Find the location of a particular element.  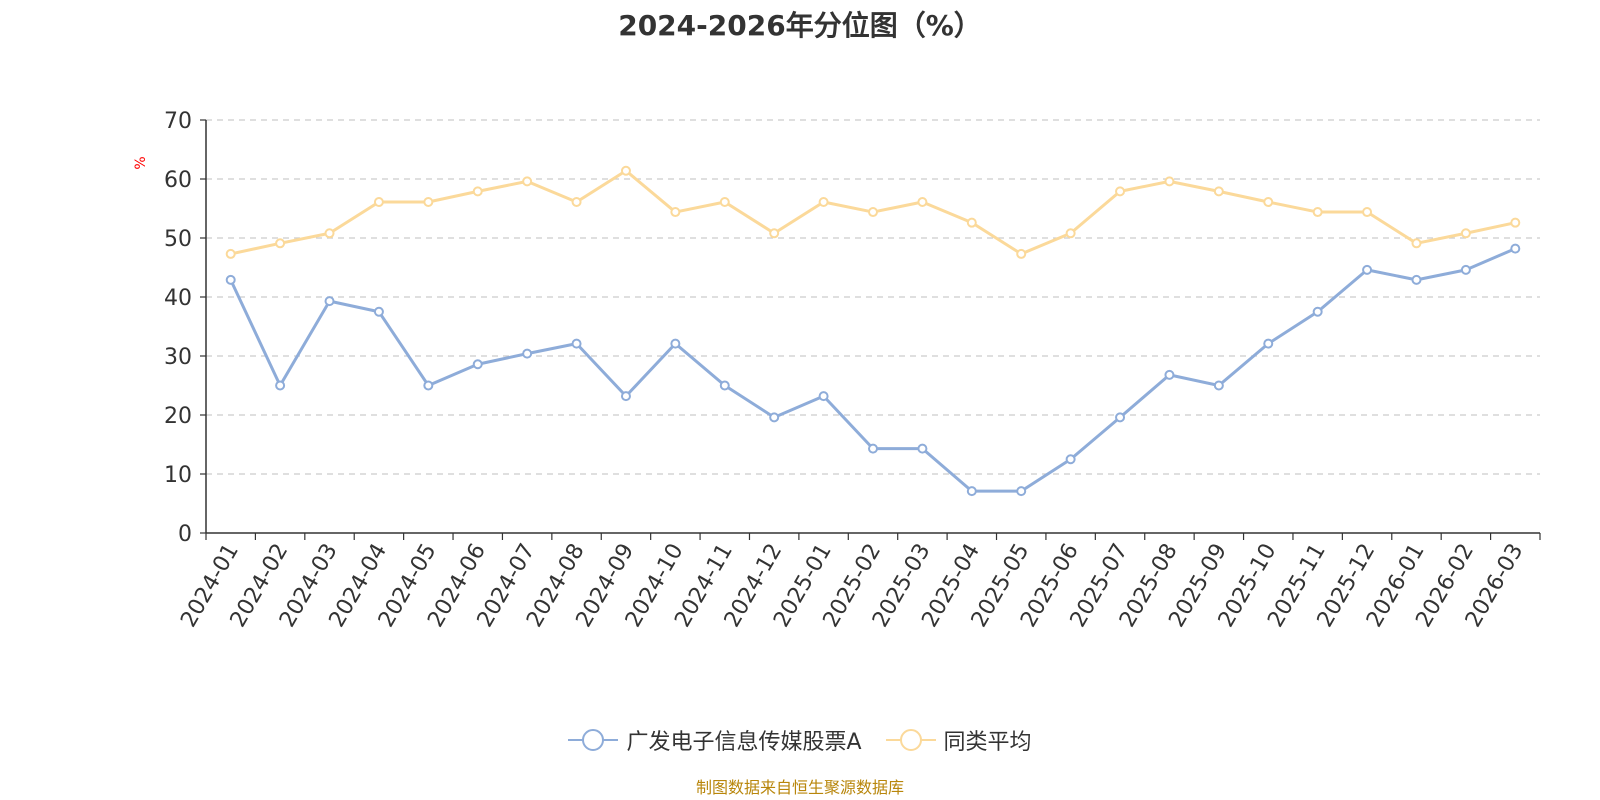

y-tick-label: 10 is located at coordinates (178, 475).